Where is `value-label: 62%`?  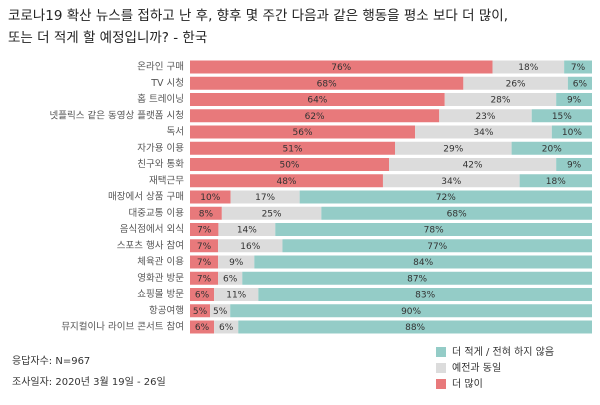
value-label: 62% is located at coordinates (315, 117).